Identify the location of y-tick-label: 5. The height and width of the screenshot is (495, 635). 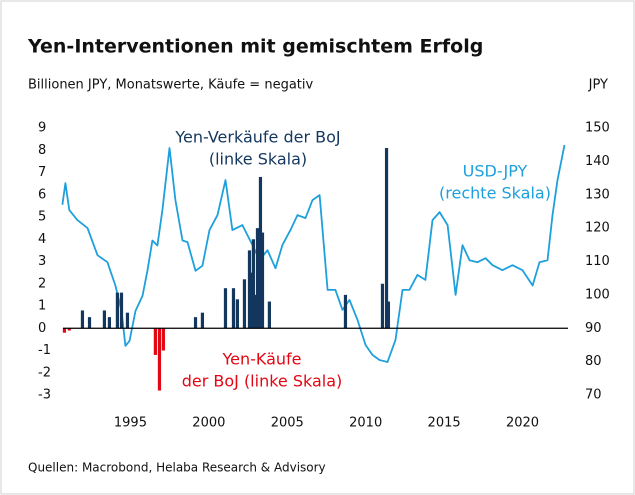
(42, 217).